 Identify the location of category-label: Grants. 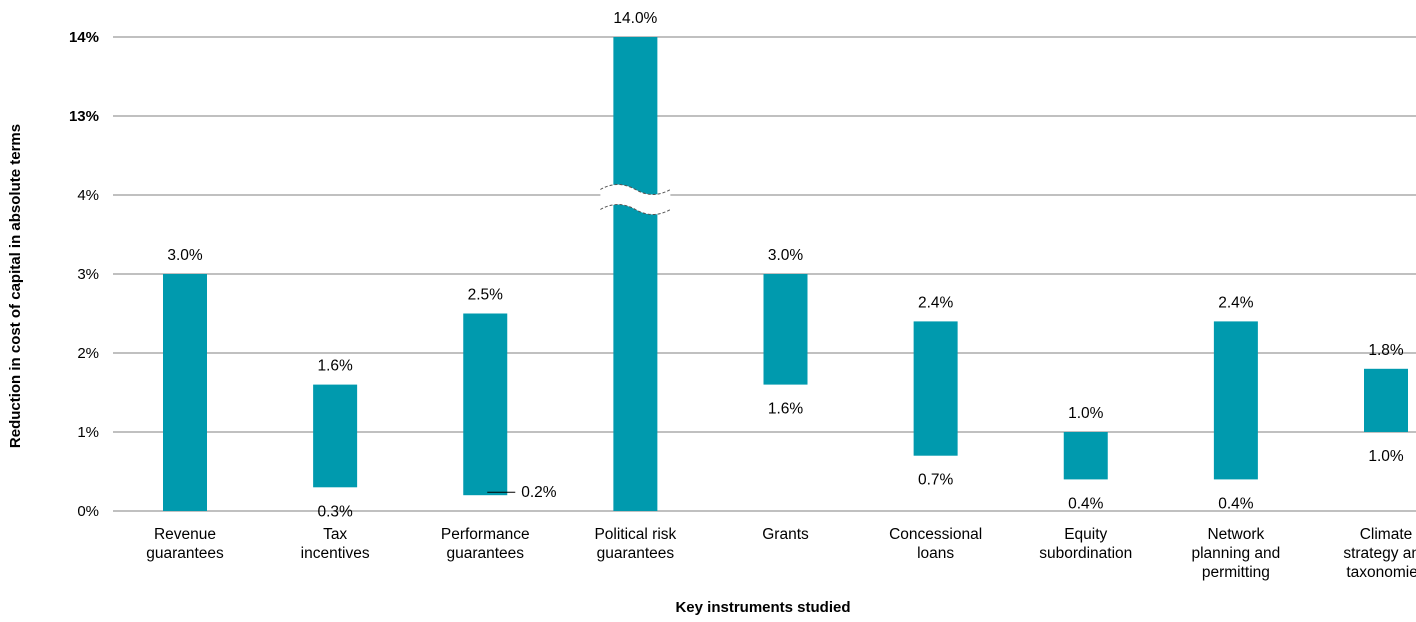
(785, 534).